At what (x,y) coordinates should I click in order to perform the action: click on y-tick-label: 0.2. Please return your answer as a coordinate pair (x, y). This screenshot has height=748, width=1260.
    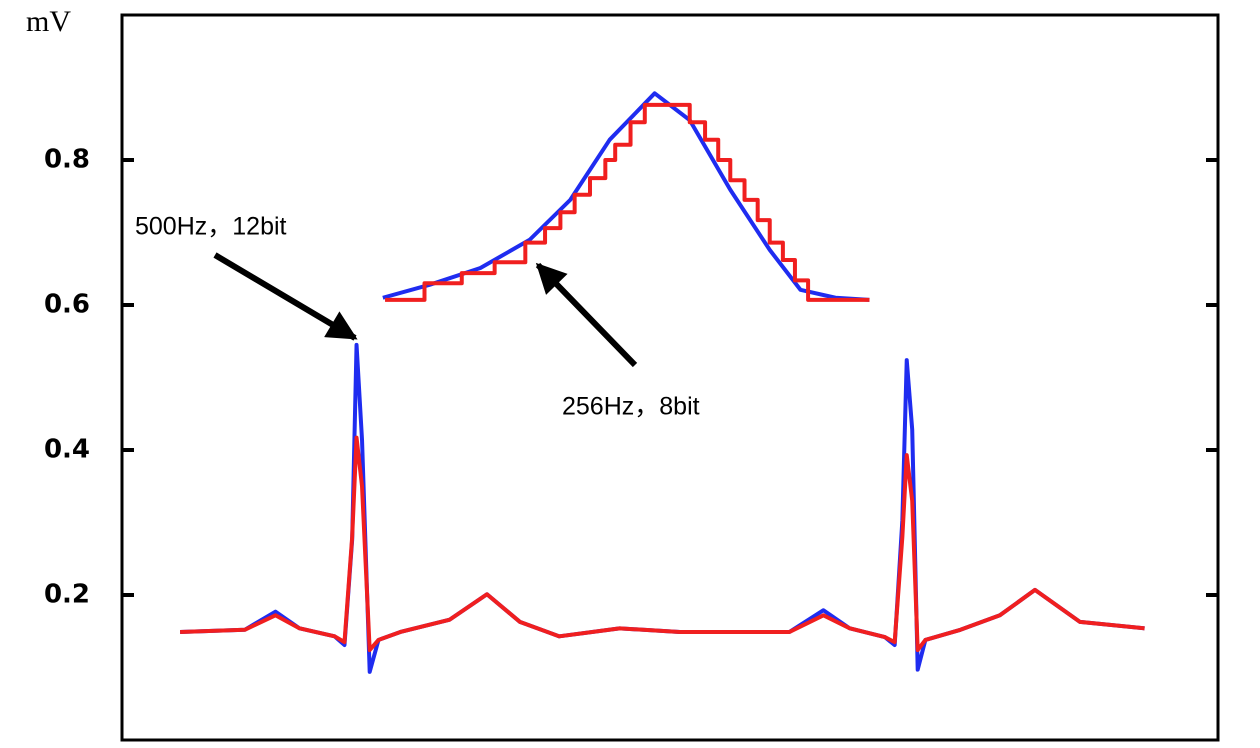
    Looking at the image, I should click on (67, 595).